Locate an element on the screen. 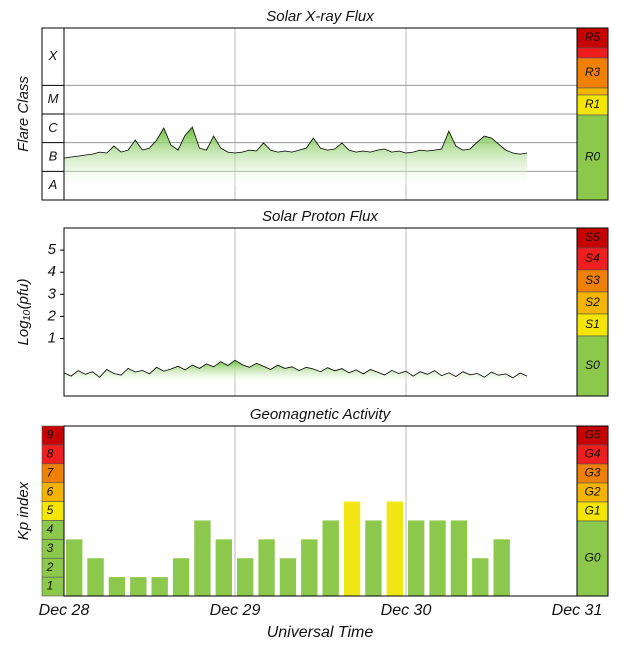  scale-label: G2 is located at coordinates (592, 492).